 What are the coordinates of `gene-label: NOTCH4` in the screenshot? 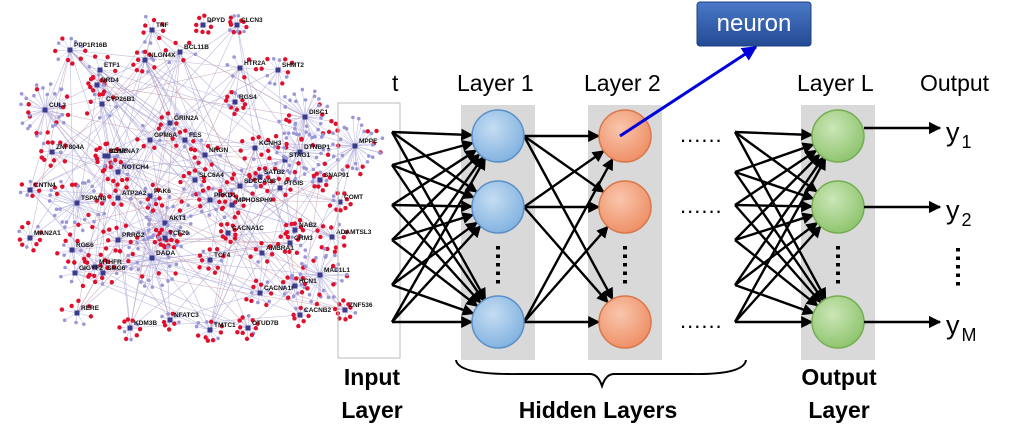 It's located at (135, 167).